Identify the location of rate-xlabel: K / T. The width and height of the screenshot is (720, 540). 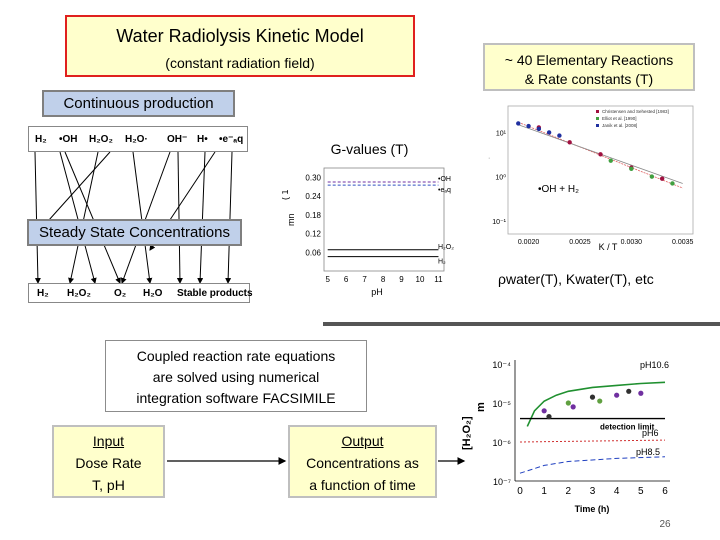
(608, 247).